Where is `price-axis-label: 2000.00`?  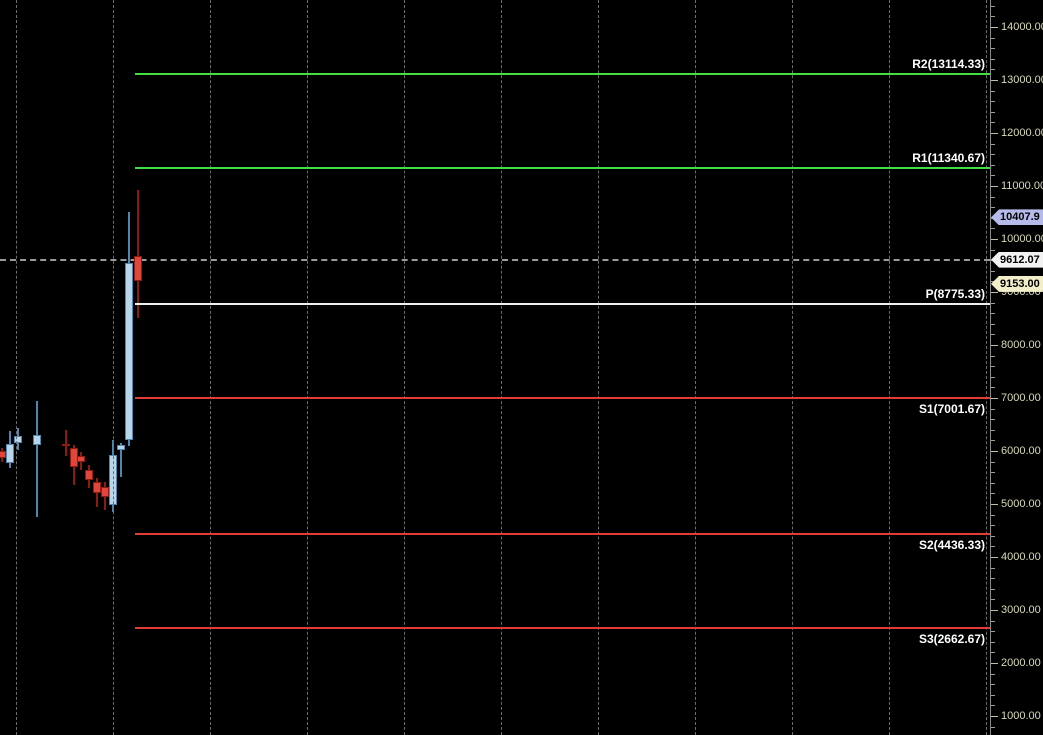
price-axis-label: 2000.00 is located at coordinates (1021, 663).